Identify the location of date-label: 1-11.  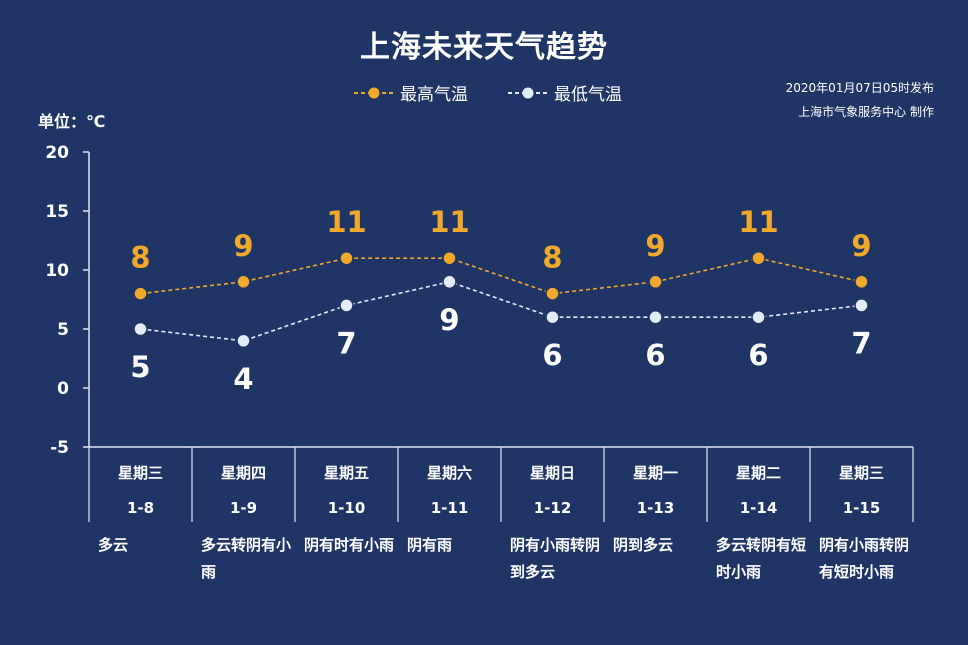
(449, 508).